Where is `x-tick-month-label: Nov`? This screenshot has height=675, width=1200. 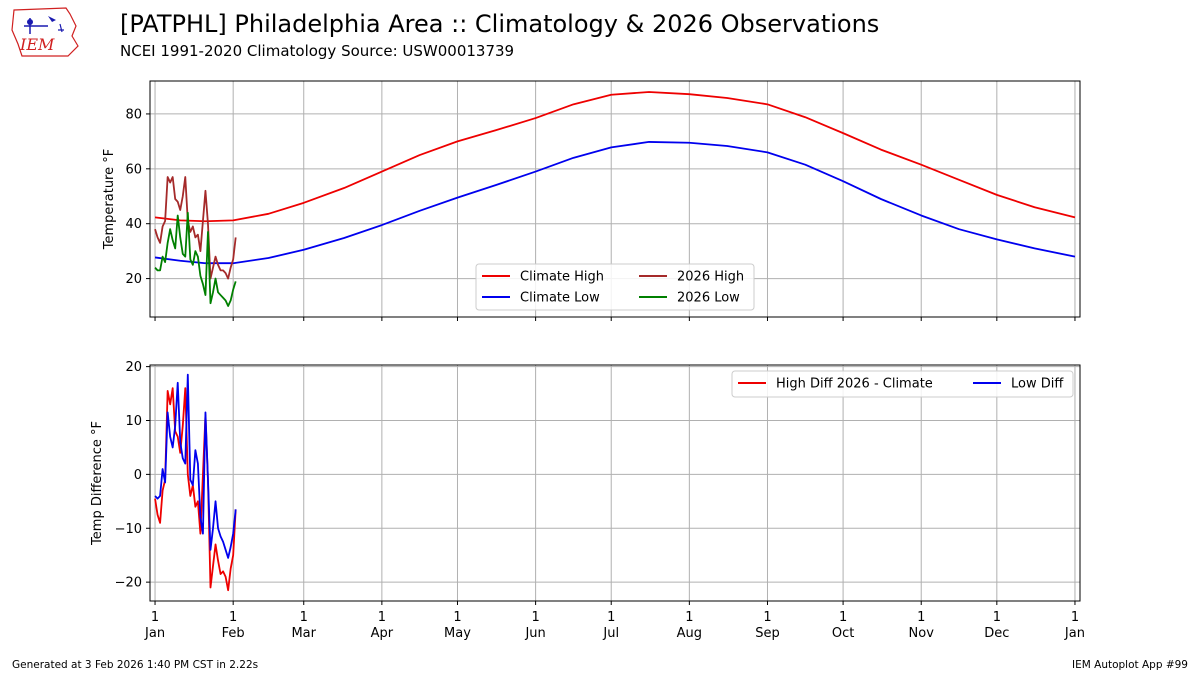 x-tick-month-label: Nov is located at coordinates (922, 633).